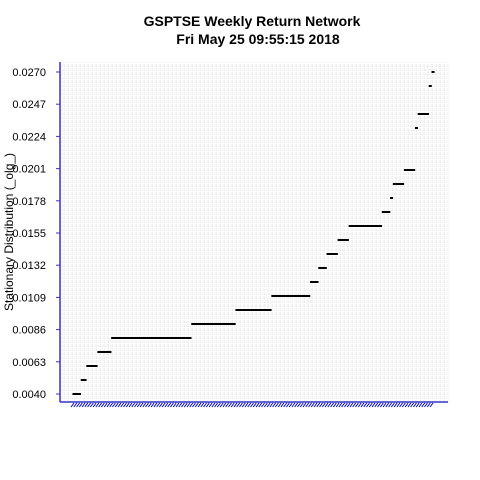 The image size is (480, 480). Describe the element at coordinates (29, 266) in the screenshot. I see `y-tick-label: 0.0132` at that location.